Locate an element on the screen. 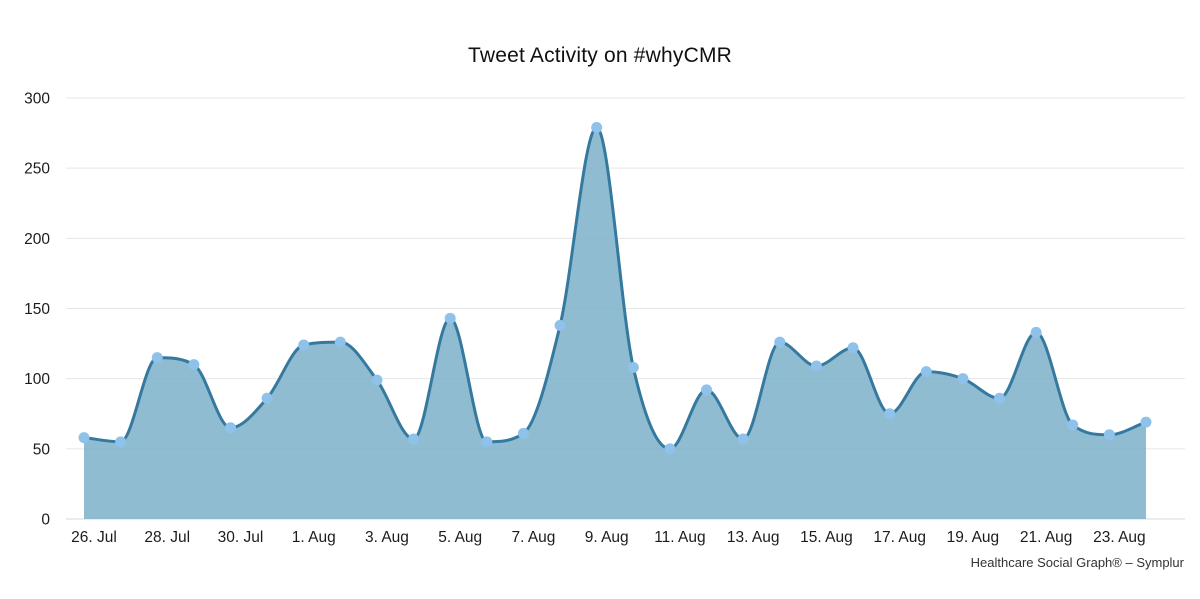  x-axis-tick-label: 5. Aug is located at coordinates (460, 537).